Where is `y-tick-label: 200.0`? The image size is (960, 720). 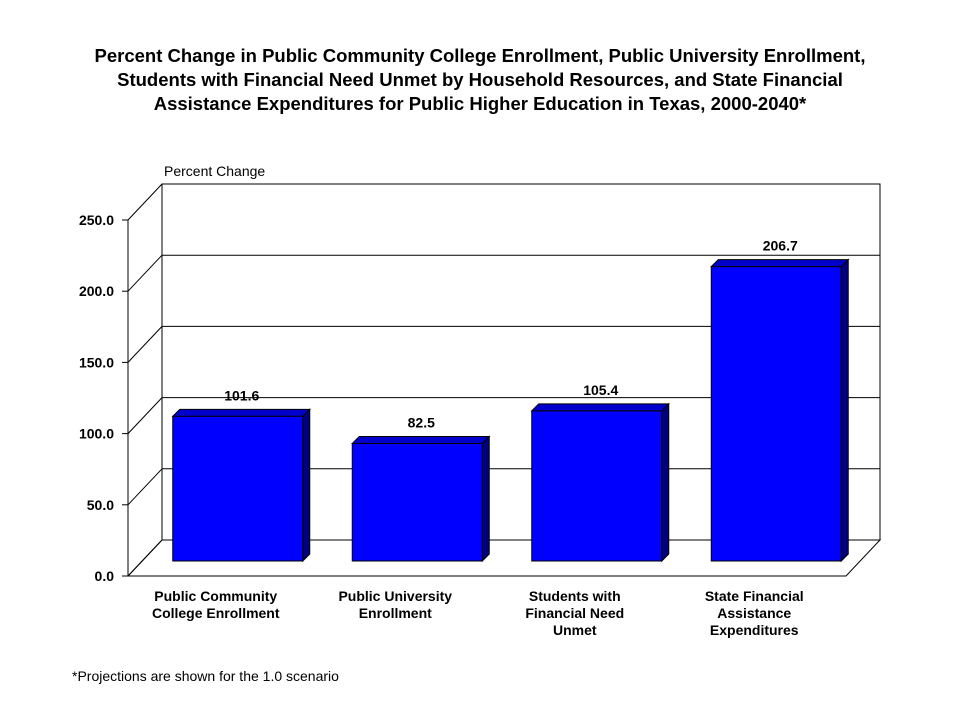
y-tick-label: 200.0 is located at coordinates (96, 291).